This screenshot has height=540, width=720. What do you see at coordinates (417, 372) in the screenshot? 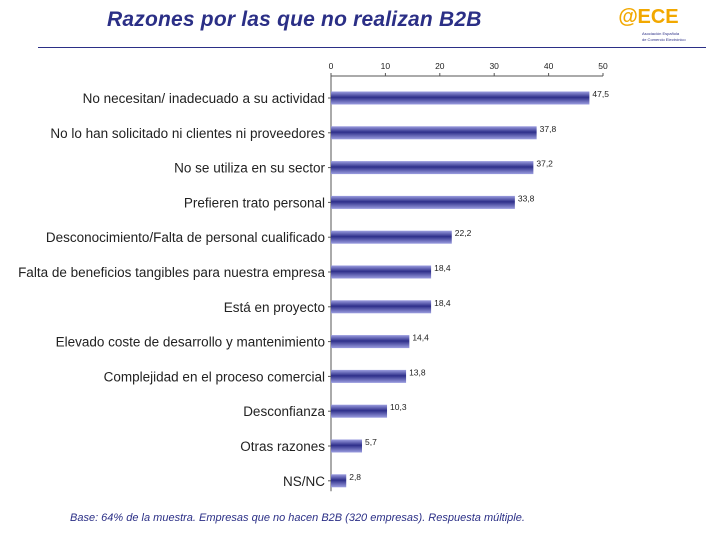
I see `data-label: 13,8` at bounding box center [417, 372].